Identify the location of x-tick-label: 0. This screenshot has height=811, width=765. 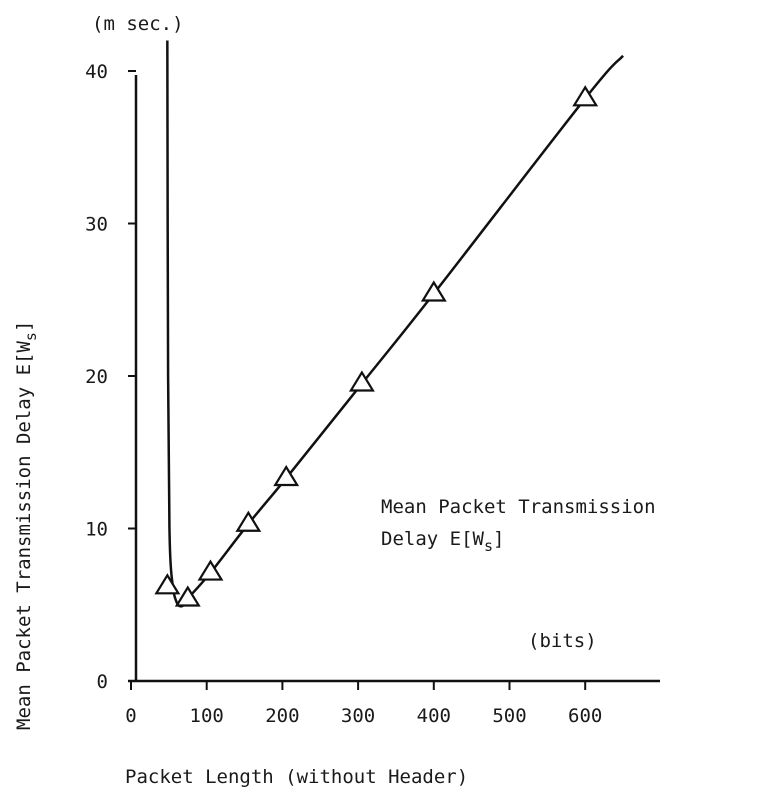
(130, 716).